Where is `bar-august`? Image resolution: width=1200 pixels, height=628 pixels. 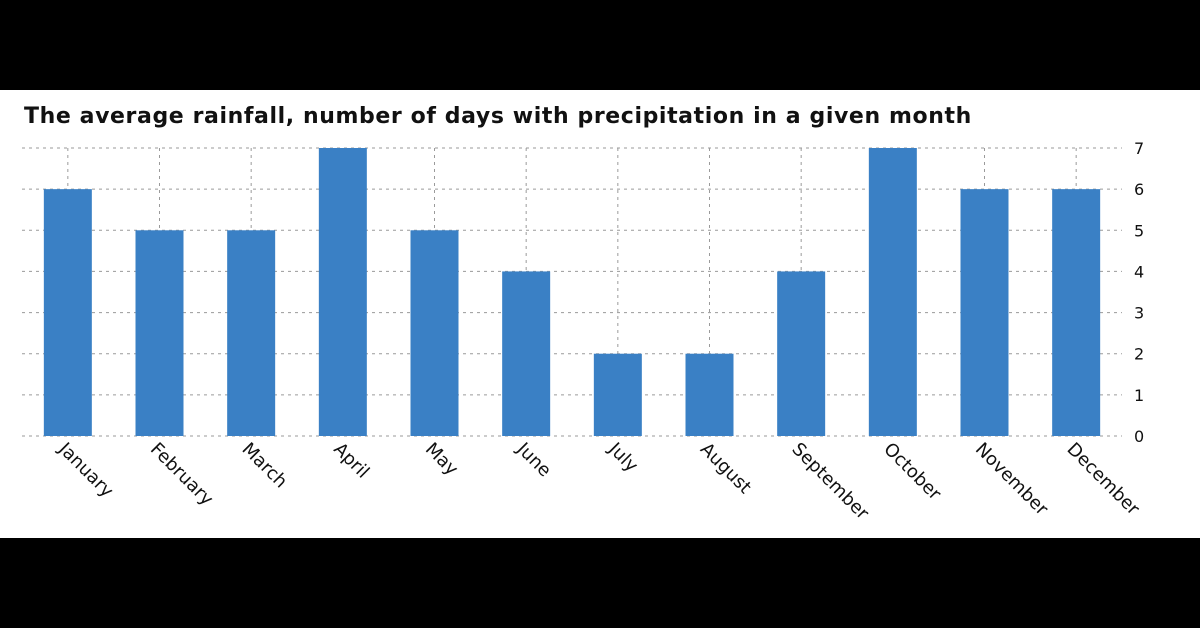 bar-august is located at coordinates (709, 394).